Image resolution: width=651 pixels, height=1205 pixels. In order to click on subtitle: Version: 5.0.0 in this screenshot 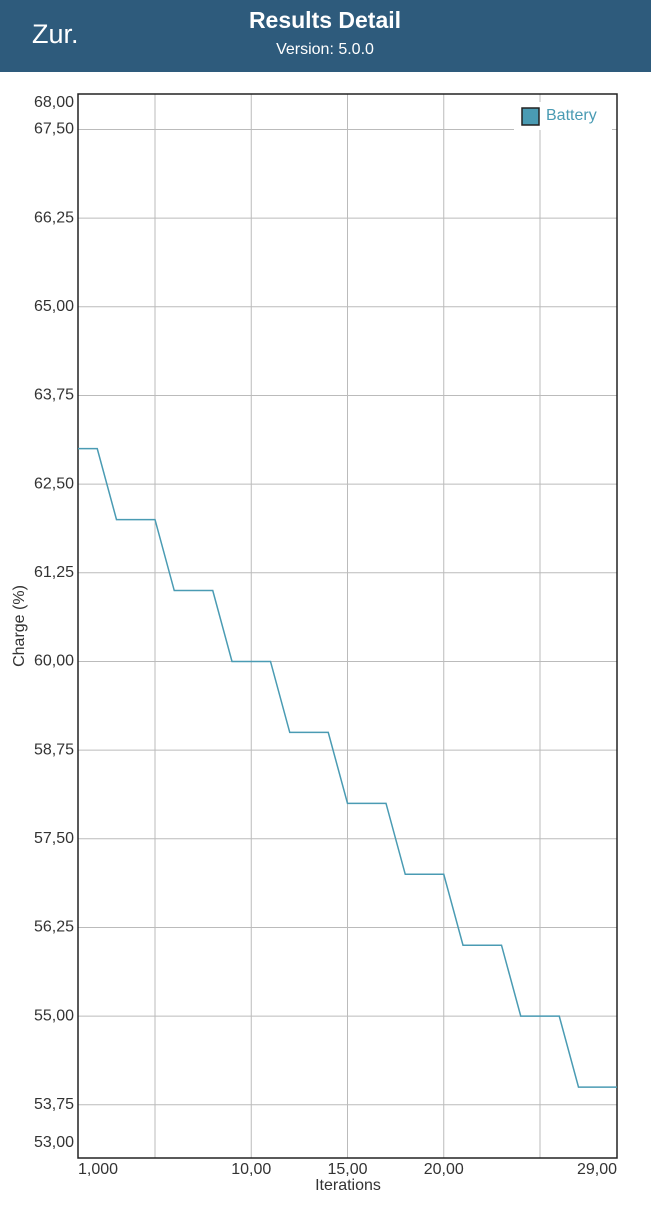, I will do `click(325, 49)`.